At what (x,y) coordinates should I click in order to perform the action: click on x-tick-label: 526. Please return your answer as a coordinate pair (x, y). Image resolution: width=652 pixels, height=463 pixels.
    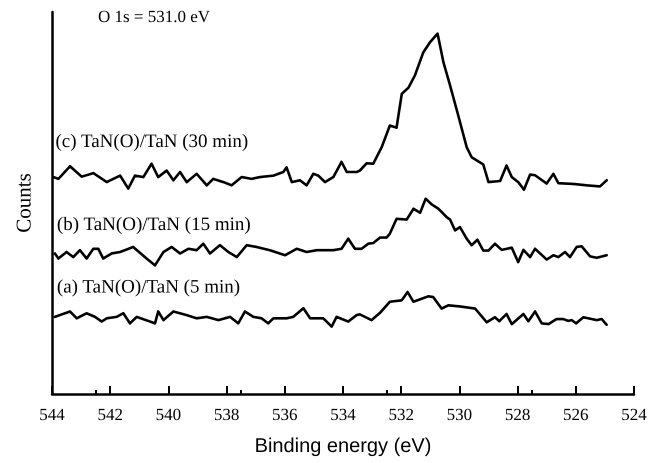
    Looking at the image, I should click on (576, 414).